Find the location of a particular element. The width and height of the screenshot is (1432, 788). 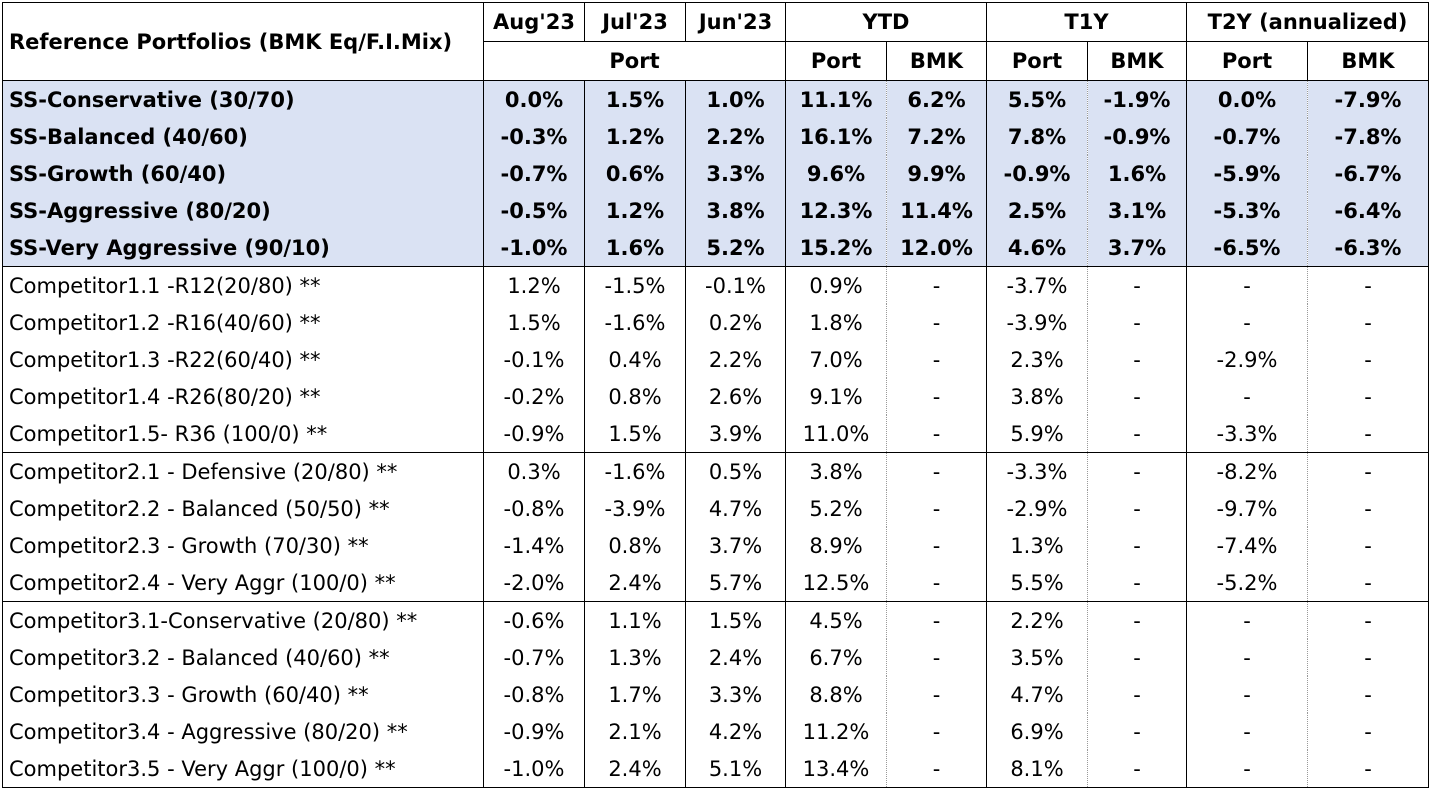

ytd-port-value: 1.8% is located at coordinates (836, 322).